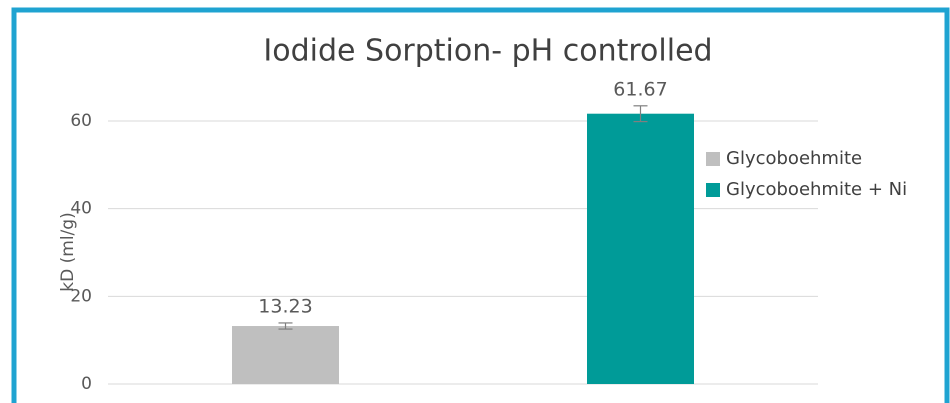 The width and height of the screenshot is (950, 403). Describe the element at coordinates (285, 306) in the screenshot. I see `data-label: 13.23` at that location.